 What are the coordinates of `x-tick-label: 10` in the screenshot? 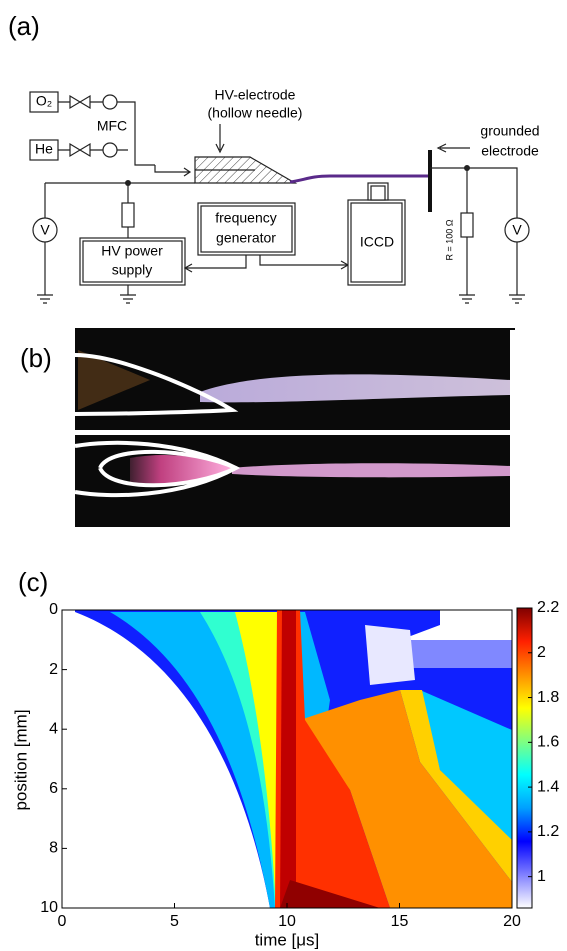 It's located at (287, 921).